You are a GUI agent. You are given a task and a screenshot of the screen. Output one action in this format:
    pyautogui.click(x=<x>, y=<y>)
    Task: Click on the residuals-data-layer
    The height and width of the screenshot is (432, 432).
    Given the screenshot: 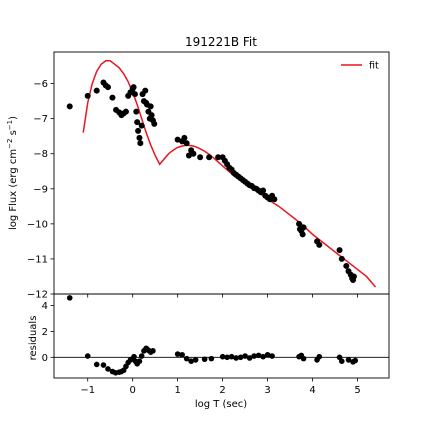 What is the action you would take?
    pyautogui.click(x=212, y=335)
    